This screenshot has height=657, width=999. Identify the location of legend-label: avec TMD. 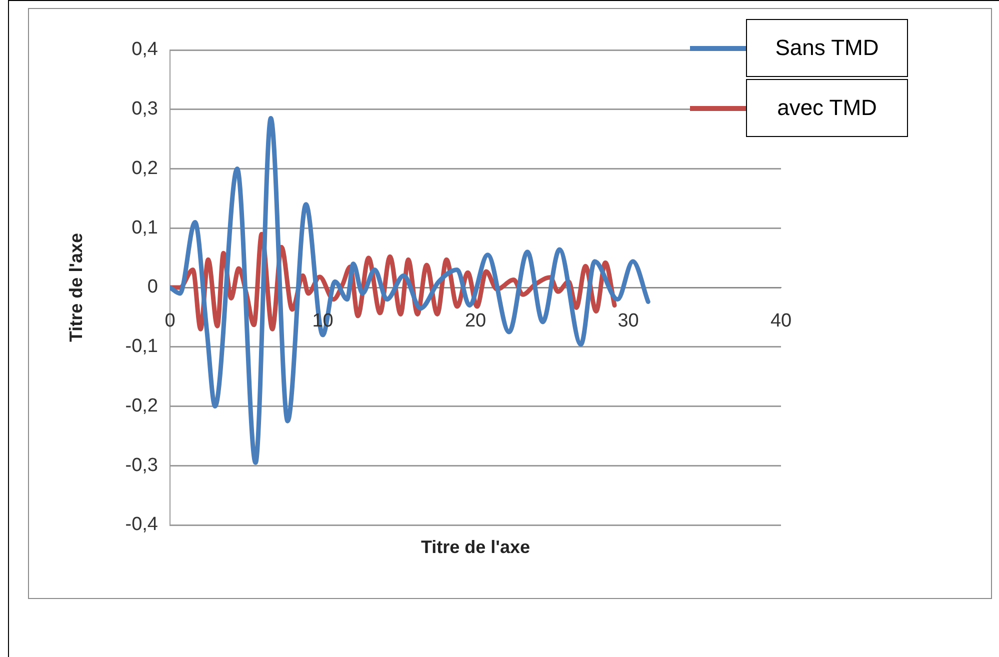
(827, 108).